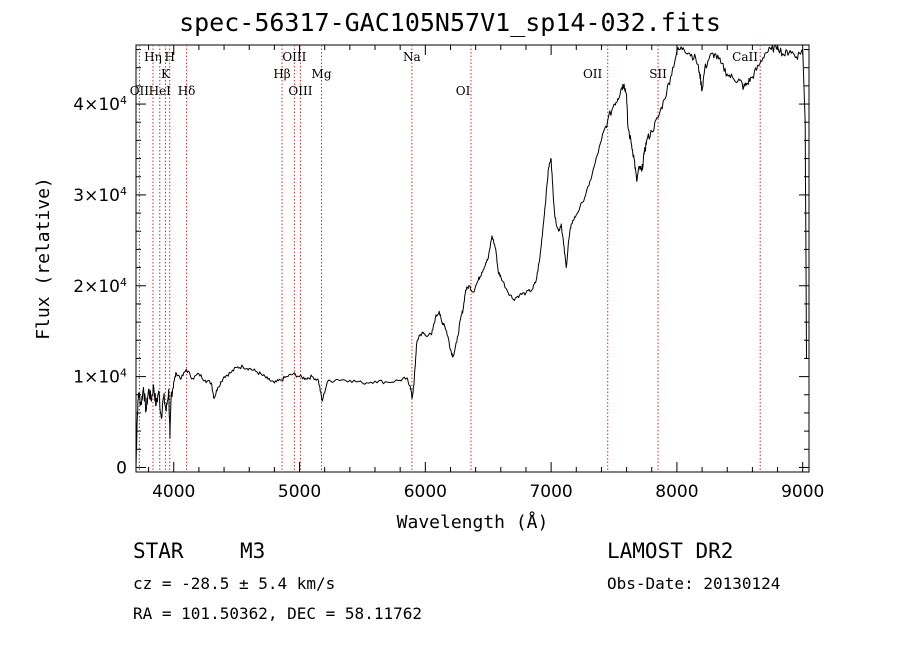 The width and height of the screenshot is (900, 649). I want to click on x-tick-label: 6000, so click(425, 492).